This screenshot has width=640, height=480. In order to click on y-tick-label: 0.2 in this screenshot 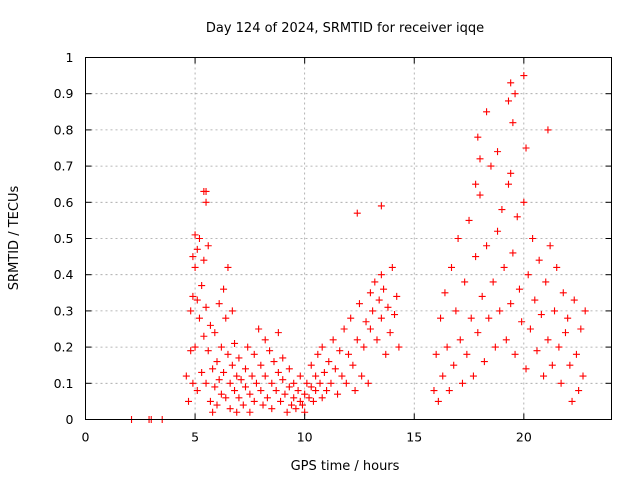, I will do `click(64, 347)`.